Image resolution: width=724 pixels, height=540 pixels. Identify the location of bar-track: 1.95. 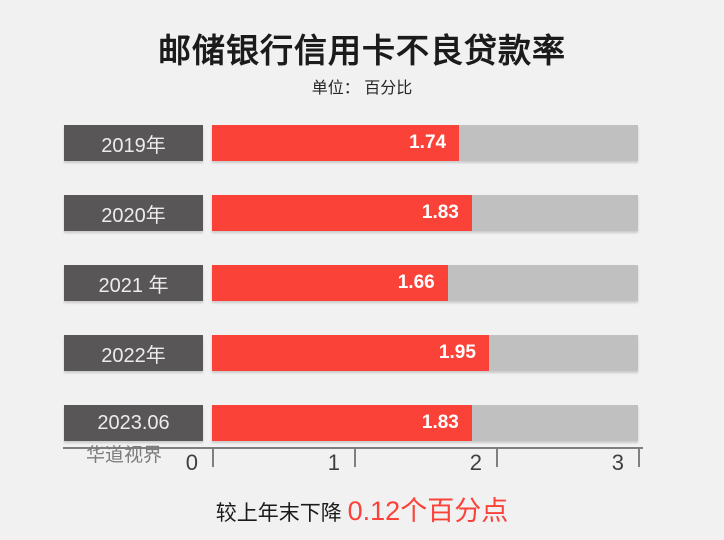
(425, 353).